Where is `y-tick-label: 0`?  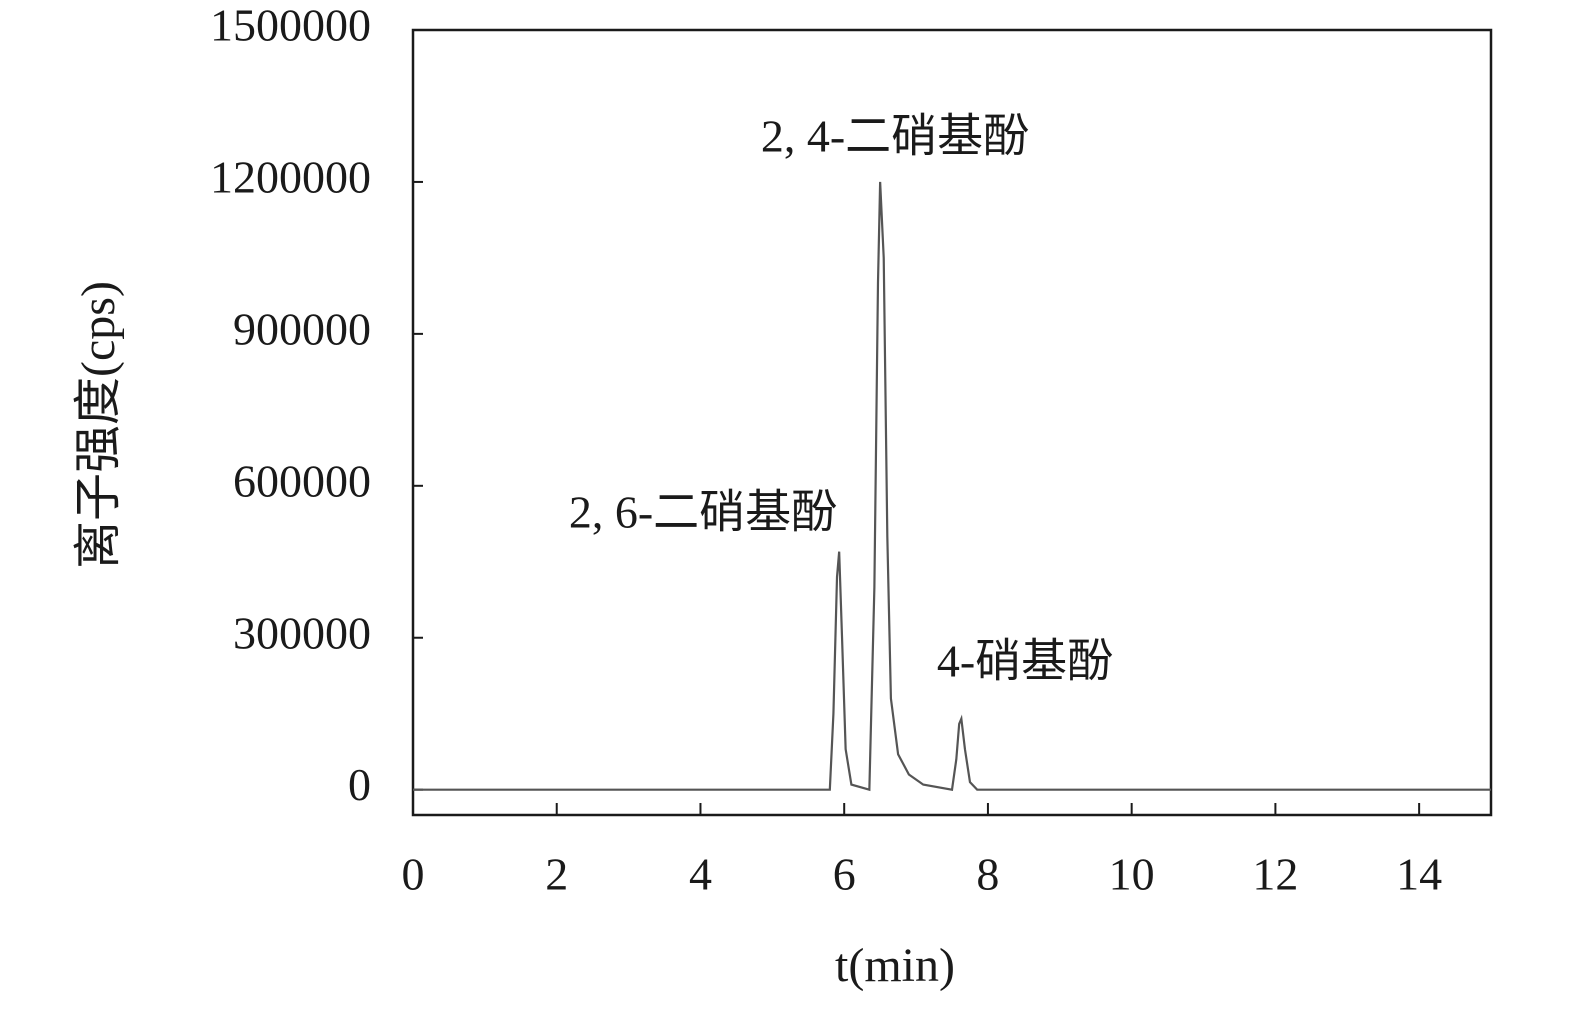 y-tick-label: 0 is located at coordinates (359, 784).